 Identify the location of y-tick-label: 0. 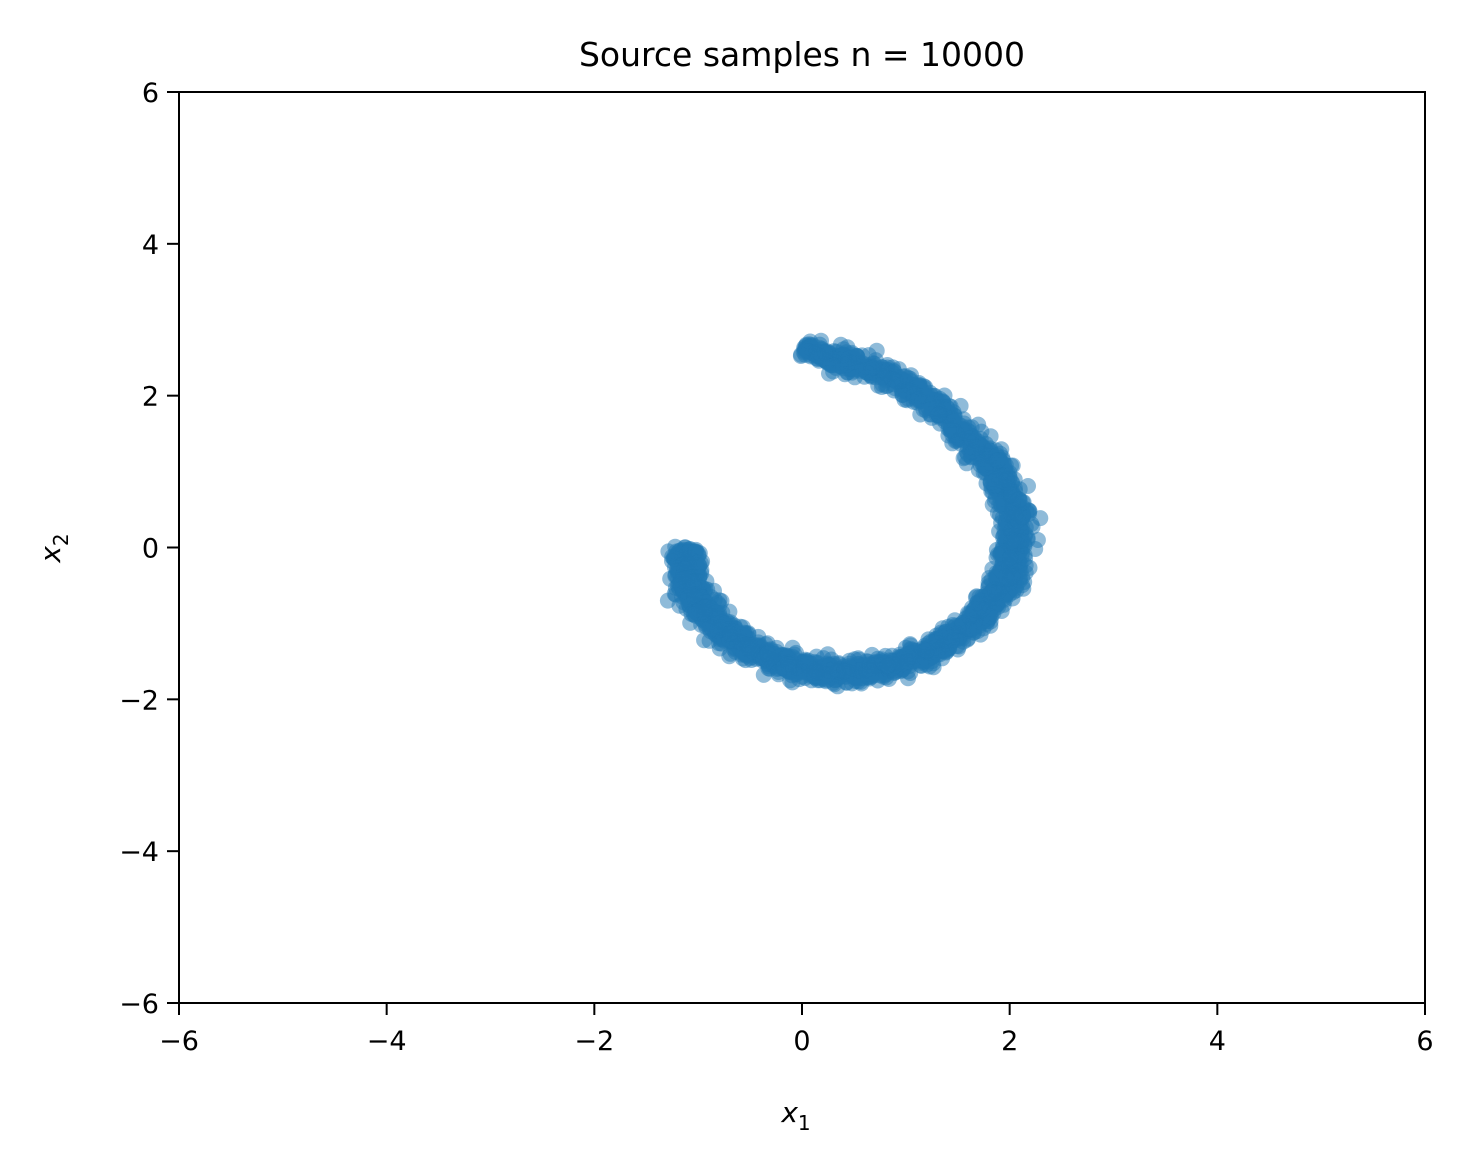
(150, 549).